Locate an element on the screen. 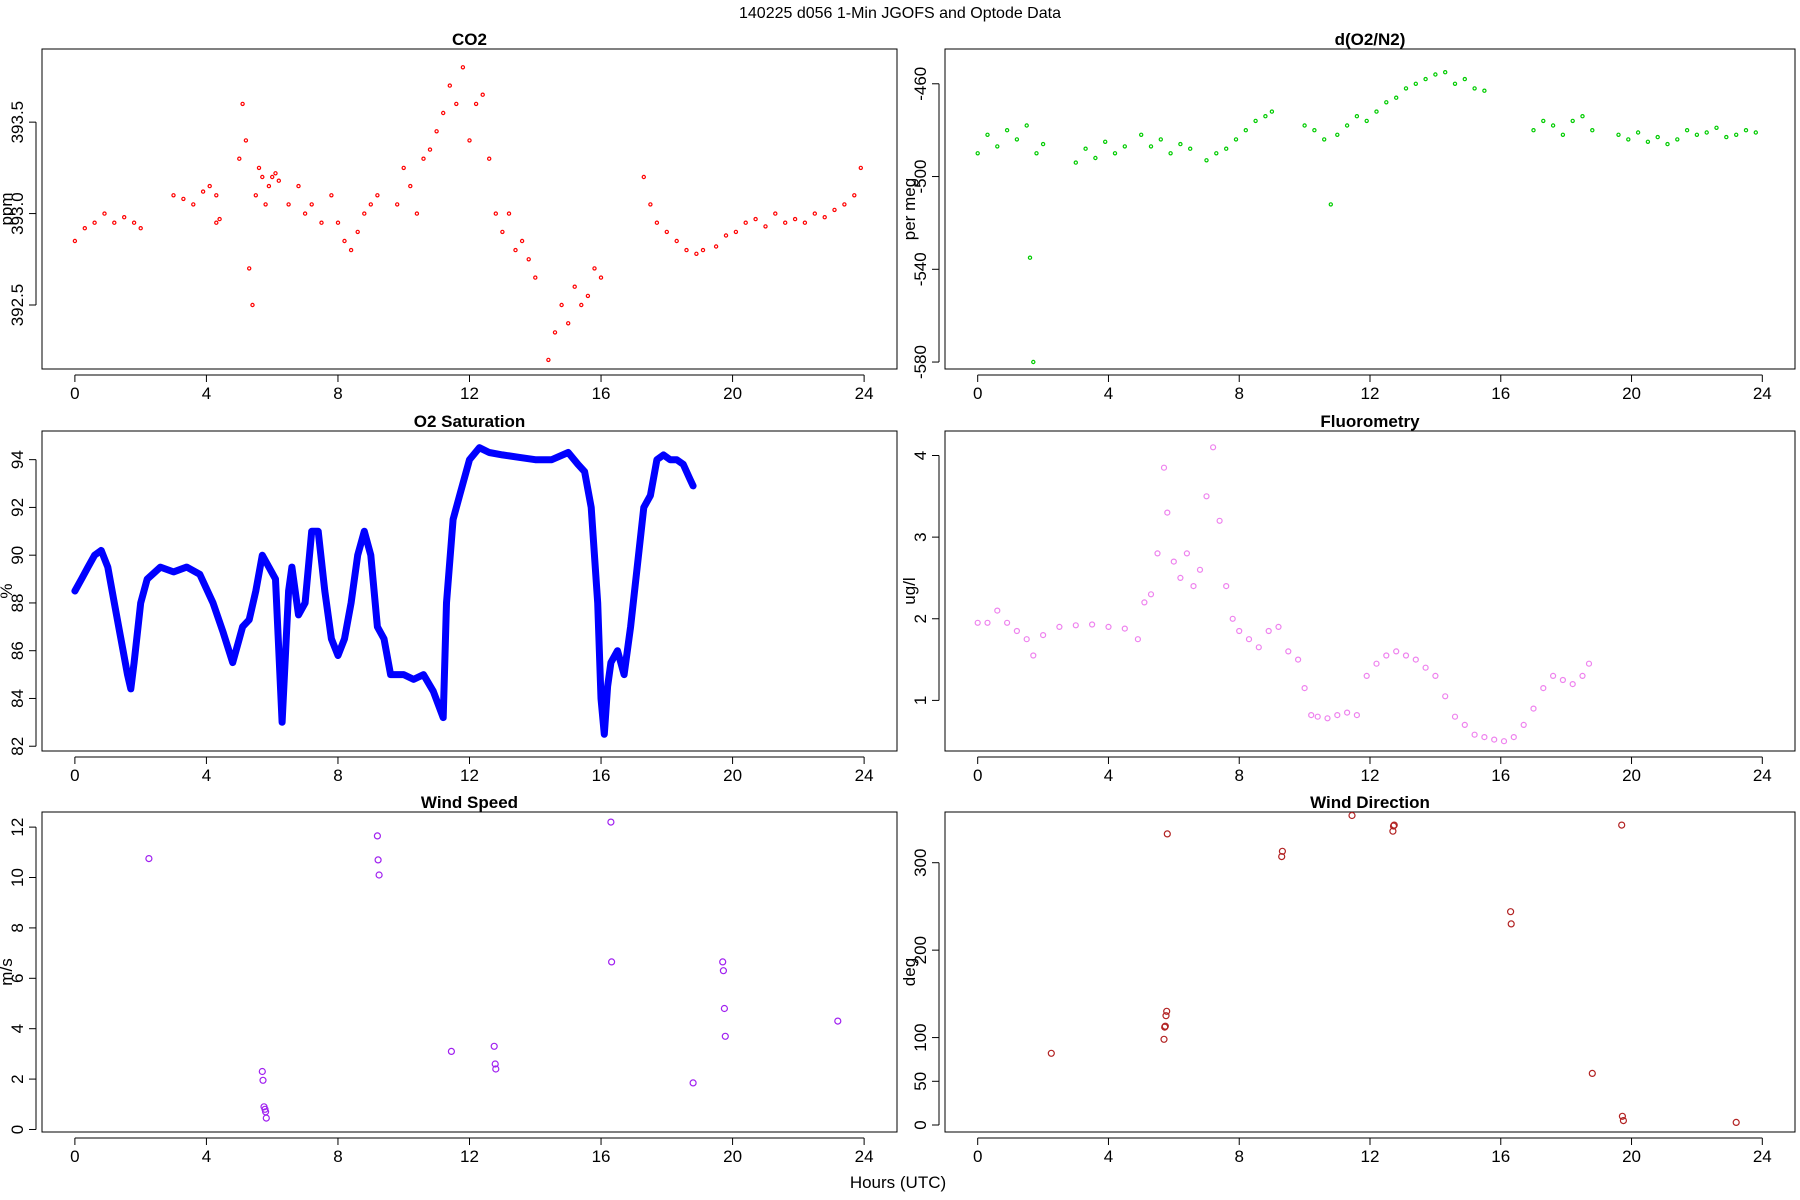 Image resolution: width=1800 pixels, height=1200 pixels. fluor-y-tick-label: 1 is located at coordinates (920, 700).